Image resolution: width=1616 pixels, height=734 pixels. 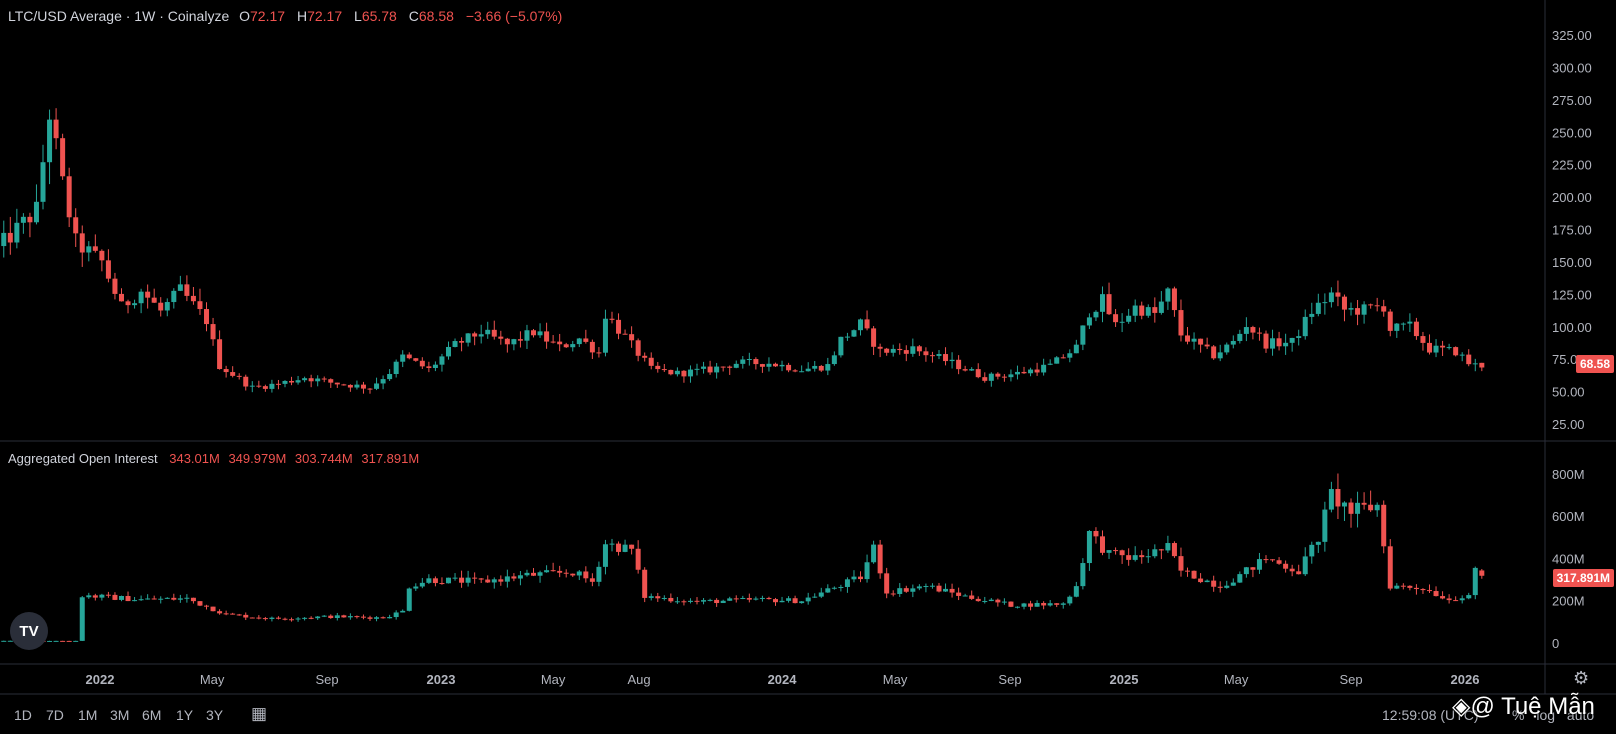 What do you see at coordinates (215, 715) in the screenshot?
I see `range-3y-button: 3Y` at bounding box center [215, 715].